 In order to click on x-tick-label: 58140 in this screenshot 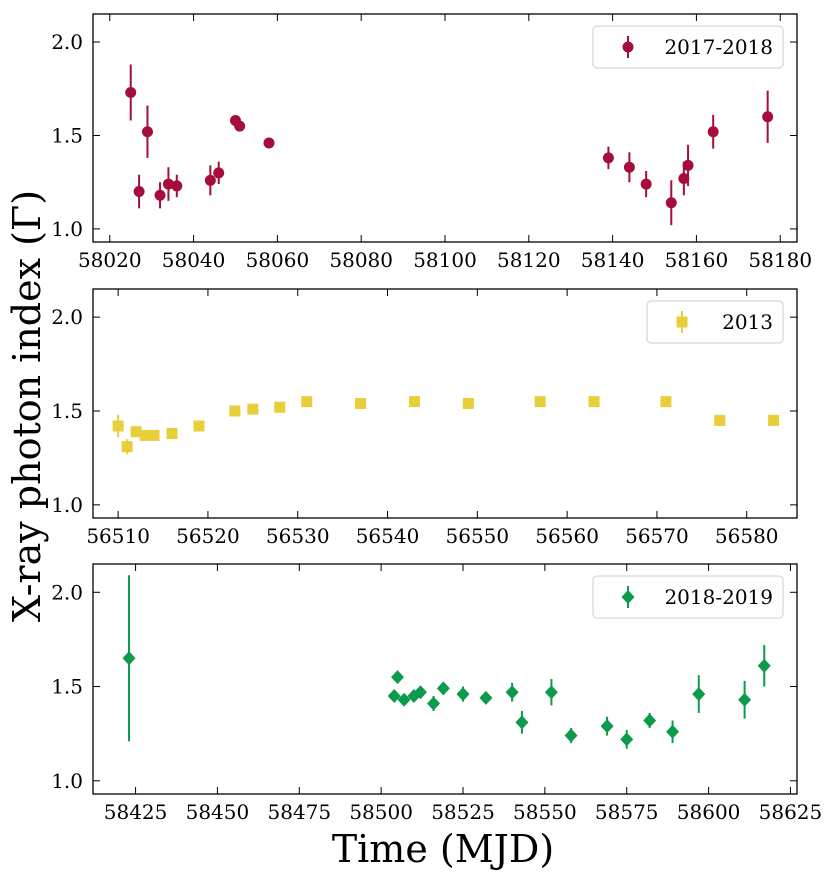, I will do `click(613, 260)`.